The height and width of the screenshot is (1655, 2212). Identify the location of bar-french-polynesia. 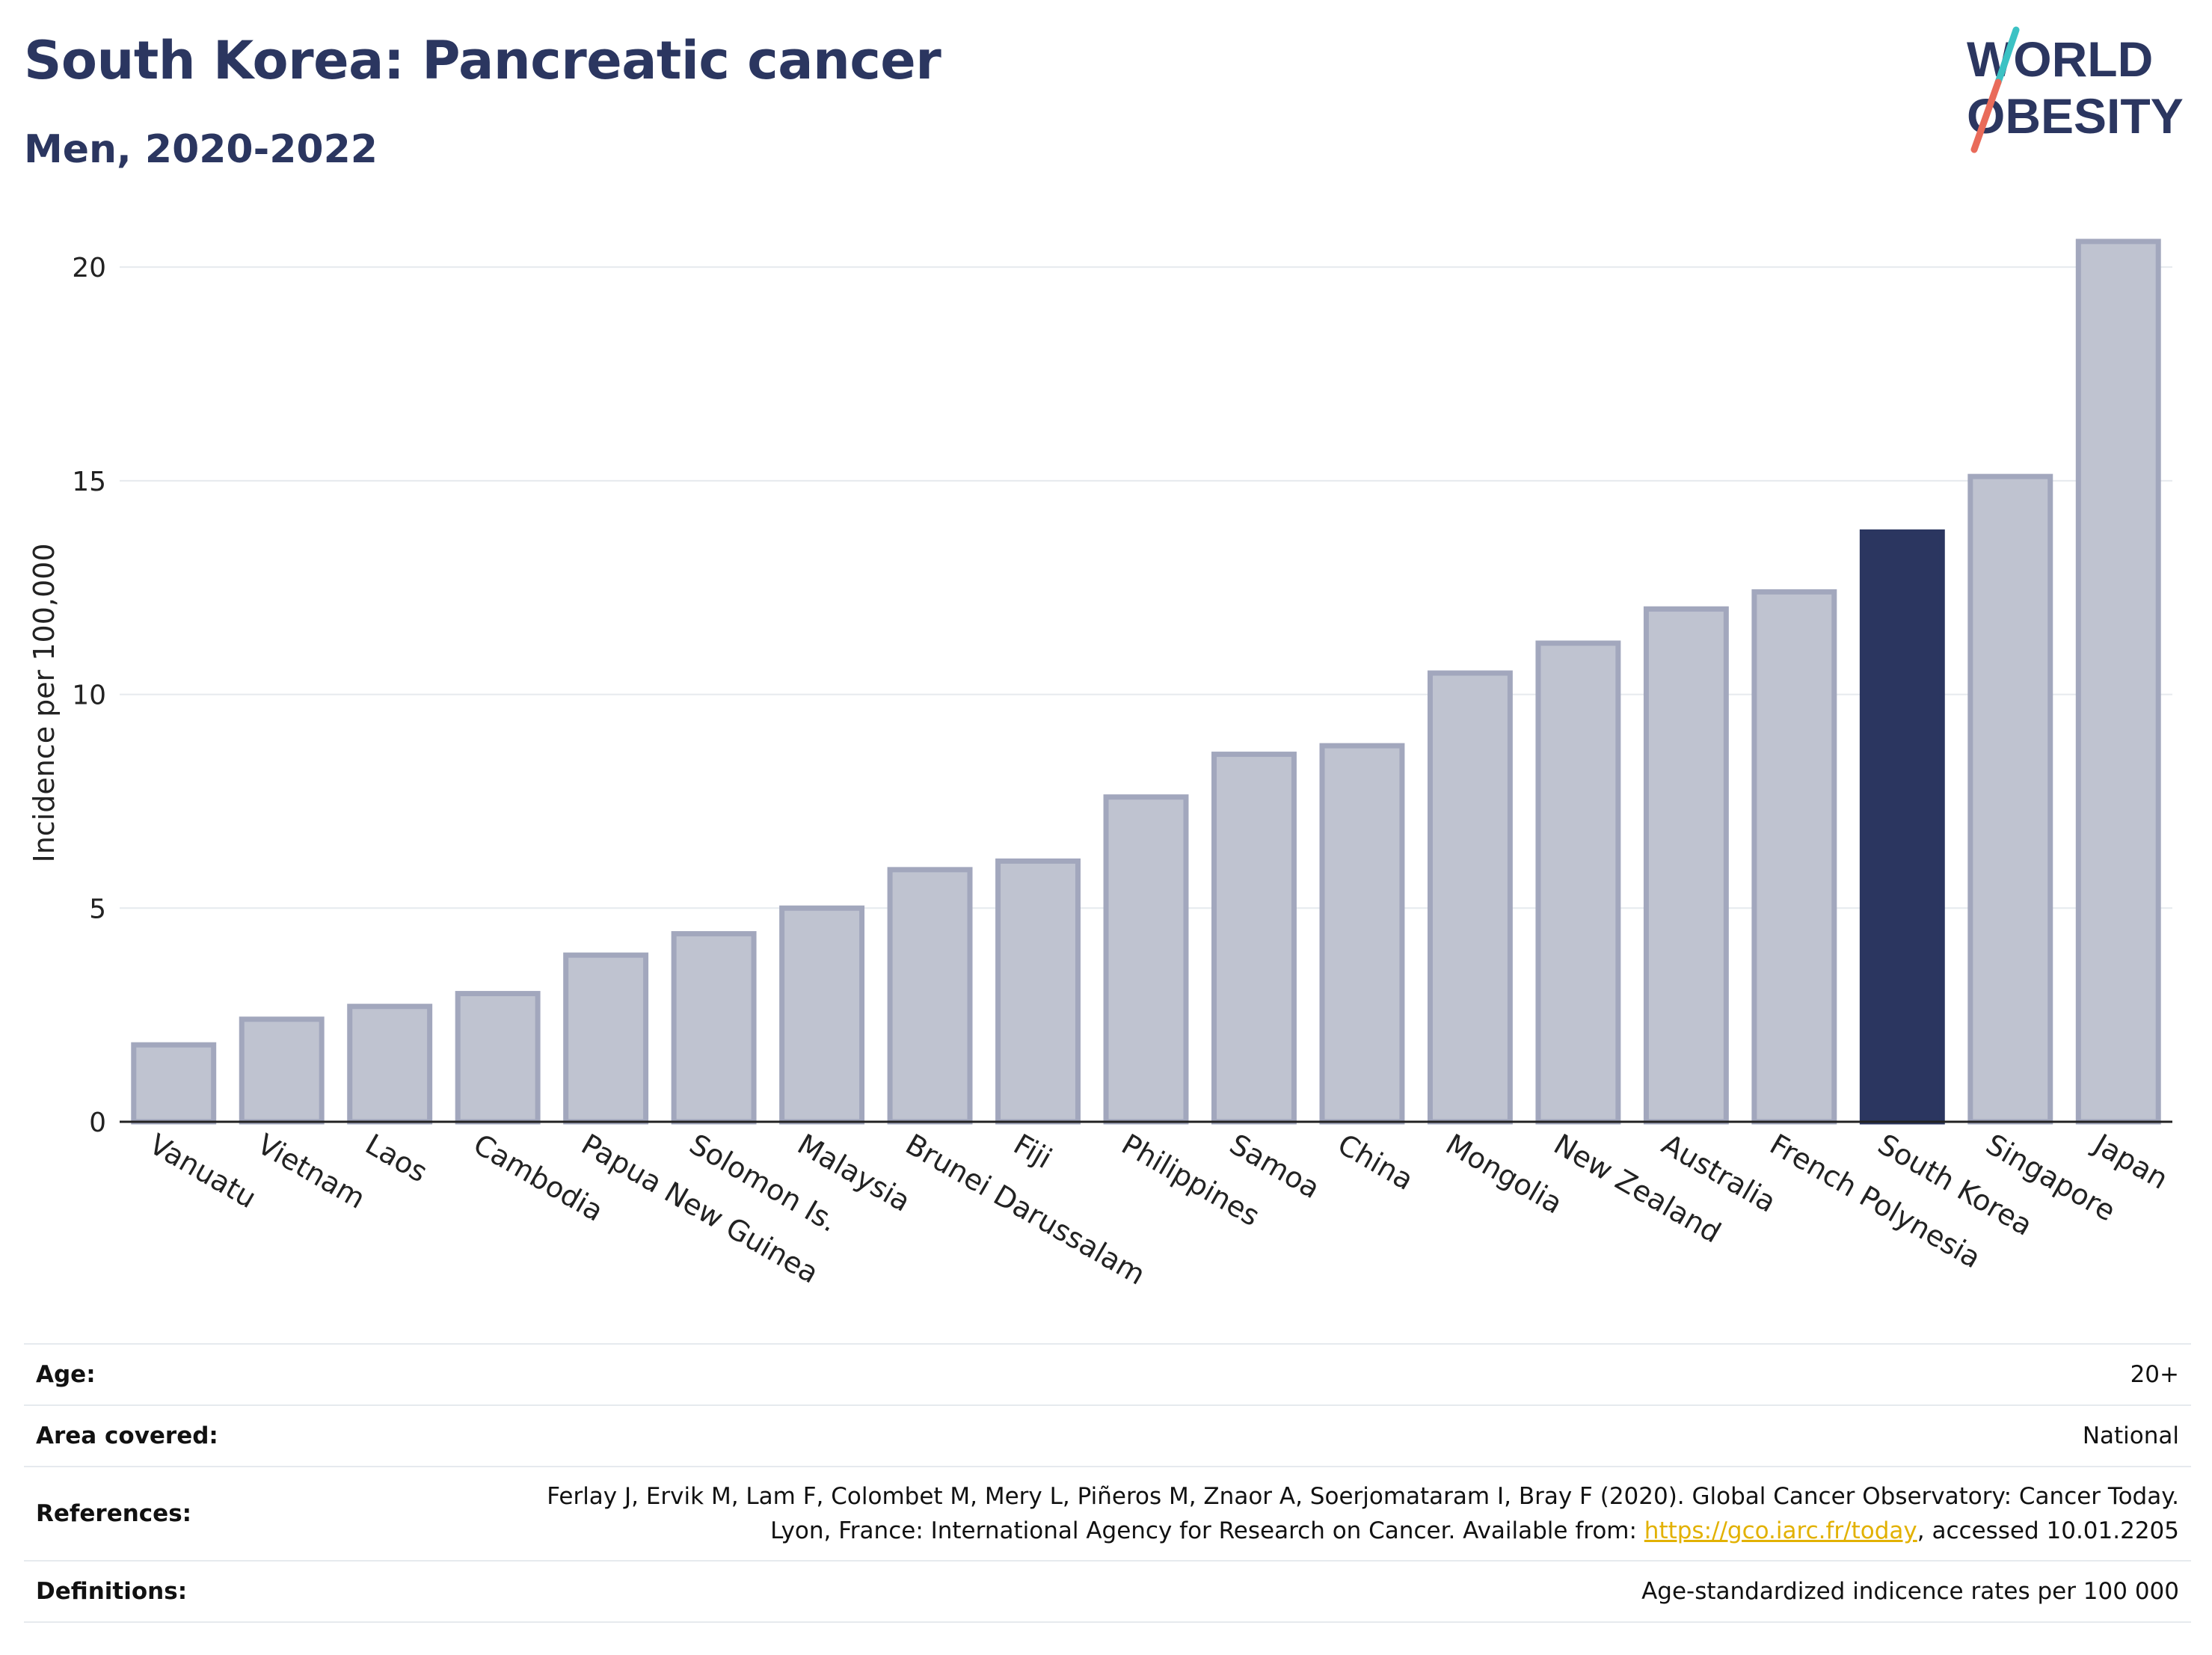
(1794, 857).